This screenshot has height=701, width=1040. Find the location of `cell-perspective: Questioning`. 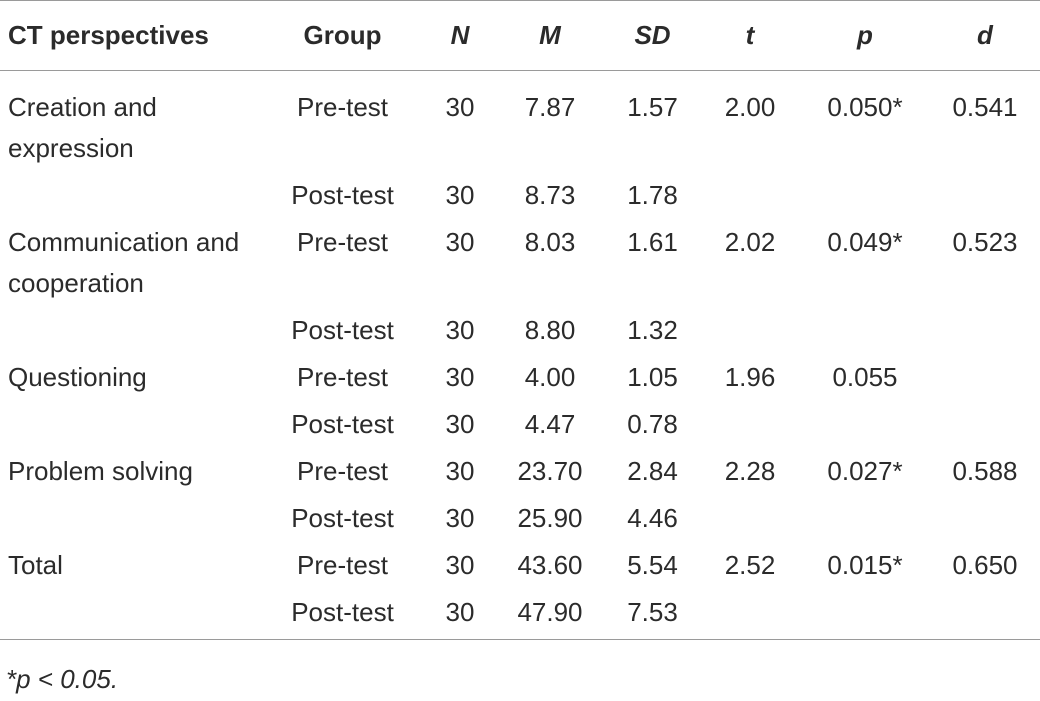

cell-perspective: Questioning is located at coordinates (77, 377).